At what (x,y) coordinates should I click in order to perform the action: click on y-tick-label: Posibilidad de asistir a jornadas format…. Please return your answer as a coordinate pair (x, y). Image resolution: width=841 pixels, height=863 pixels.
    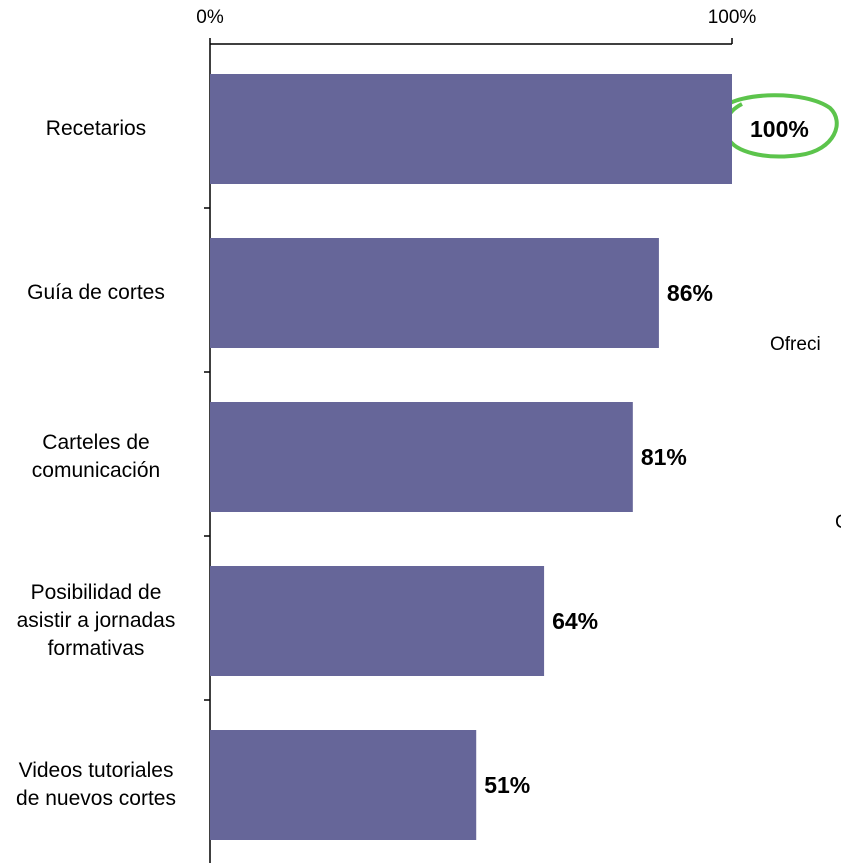
    Looking at the image, I should click on (96, 620).